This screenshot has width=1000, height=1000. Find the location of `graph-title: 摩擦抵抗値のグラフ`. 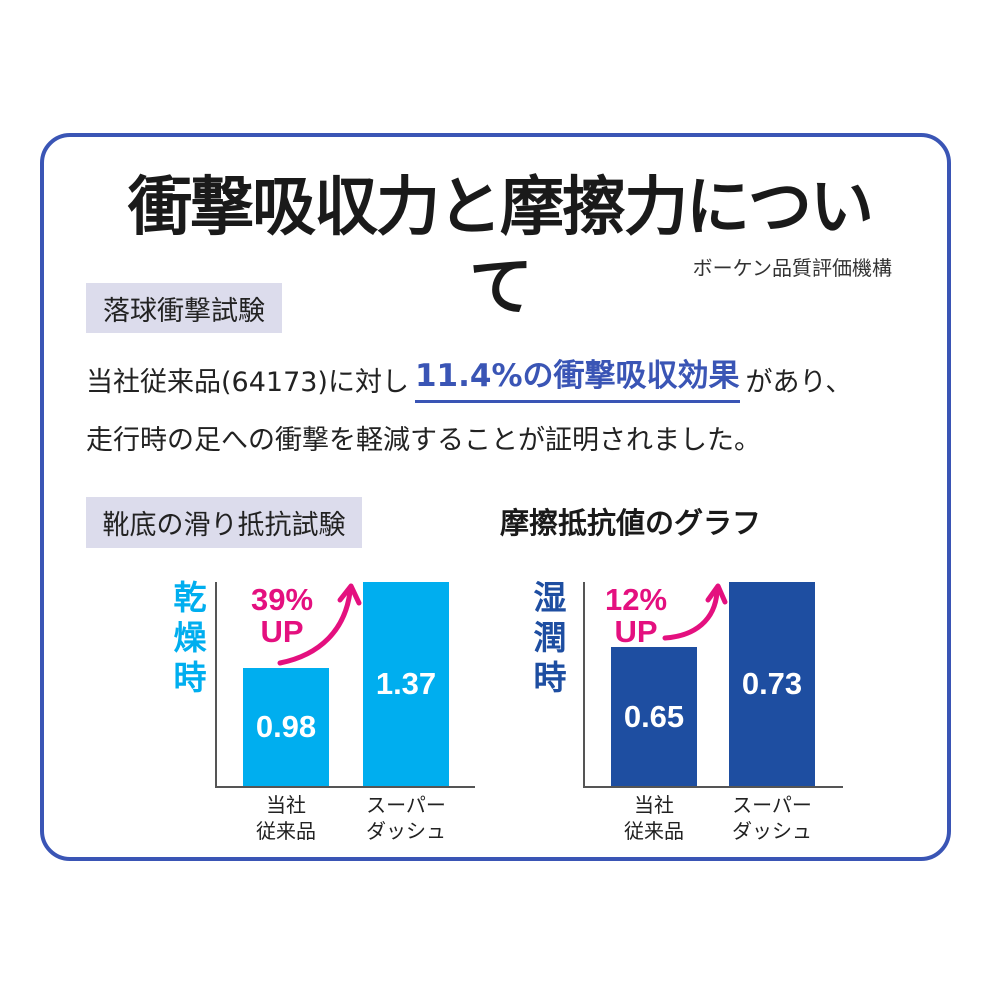

graph-title: 摩擦抵抗値のグラフ is located at coordinates (631, 523).